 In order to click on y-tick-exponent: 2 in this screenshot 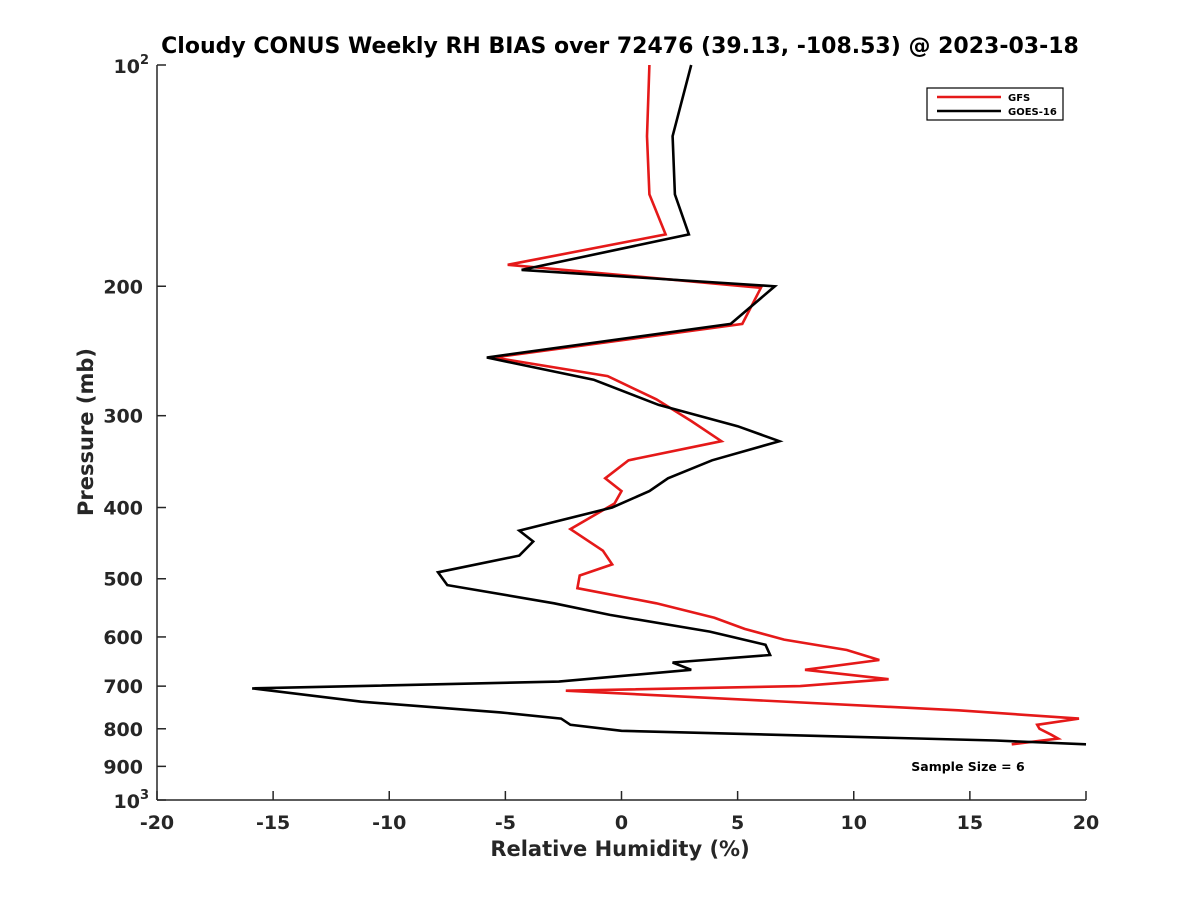, I will do `click(144, 60)`.